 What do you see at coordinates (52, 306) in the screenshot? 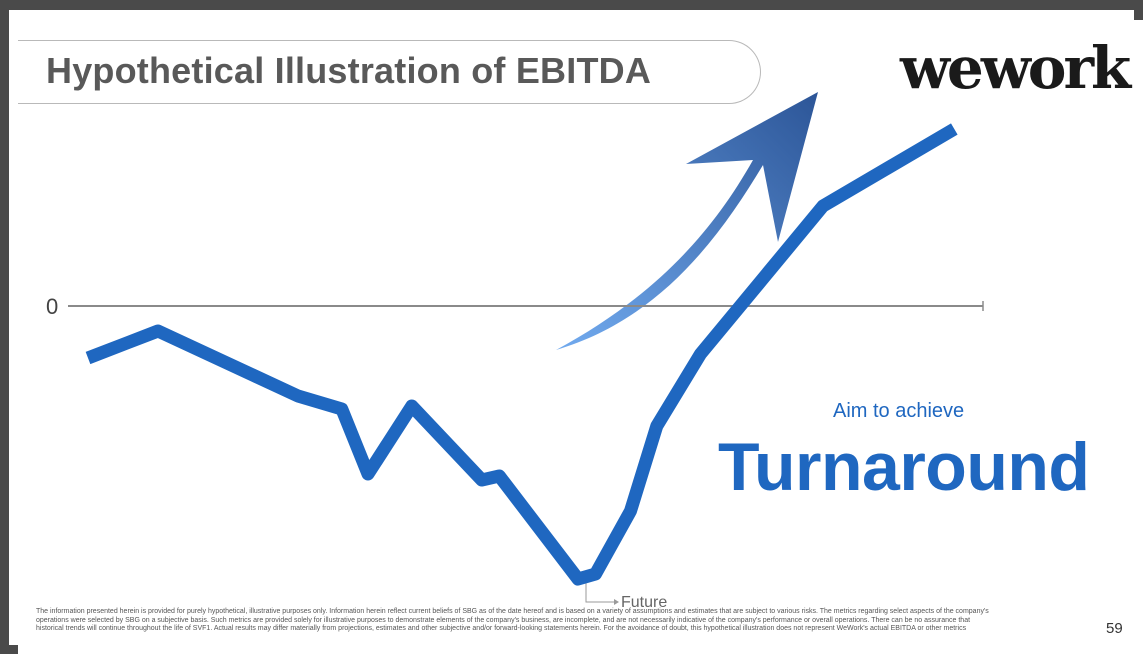
I see `y-tick-label-0: 0` at bounding box center [52, 306].